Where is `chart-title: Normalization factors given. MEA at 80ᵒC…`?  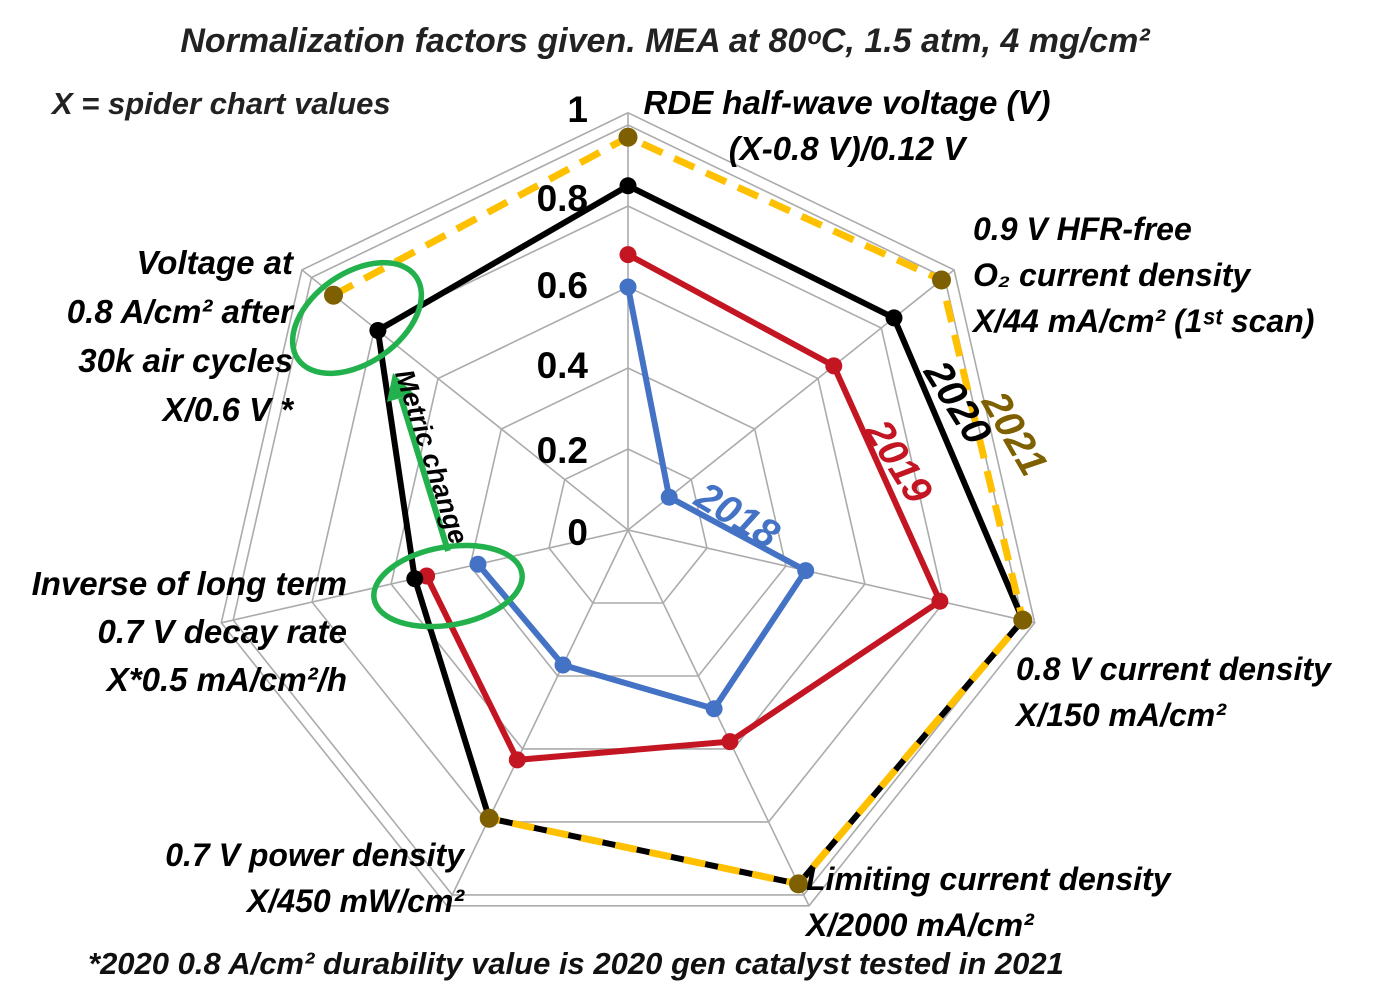 chart-title: Normalization factors given. MEA at 80ᵒC… is located at coordinates (665, 41).